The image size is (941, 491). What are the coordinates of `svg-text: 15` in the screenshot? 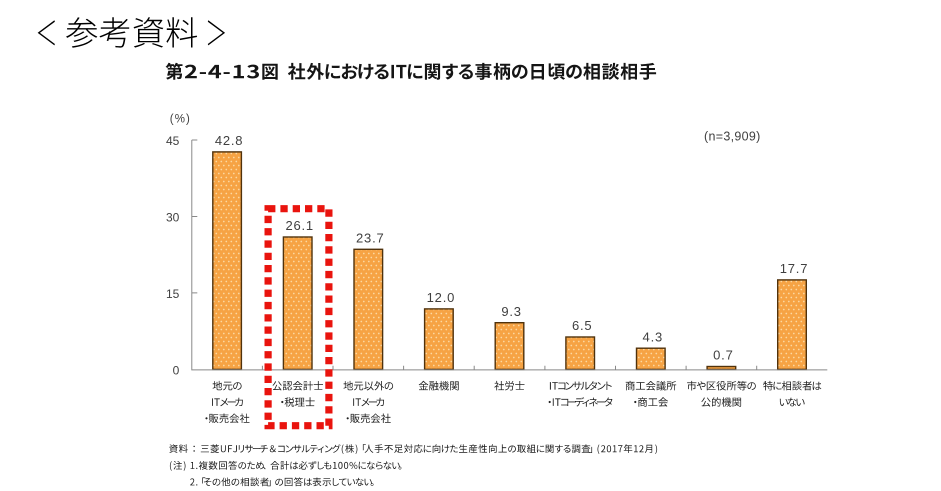 It's located at (173, 294).